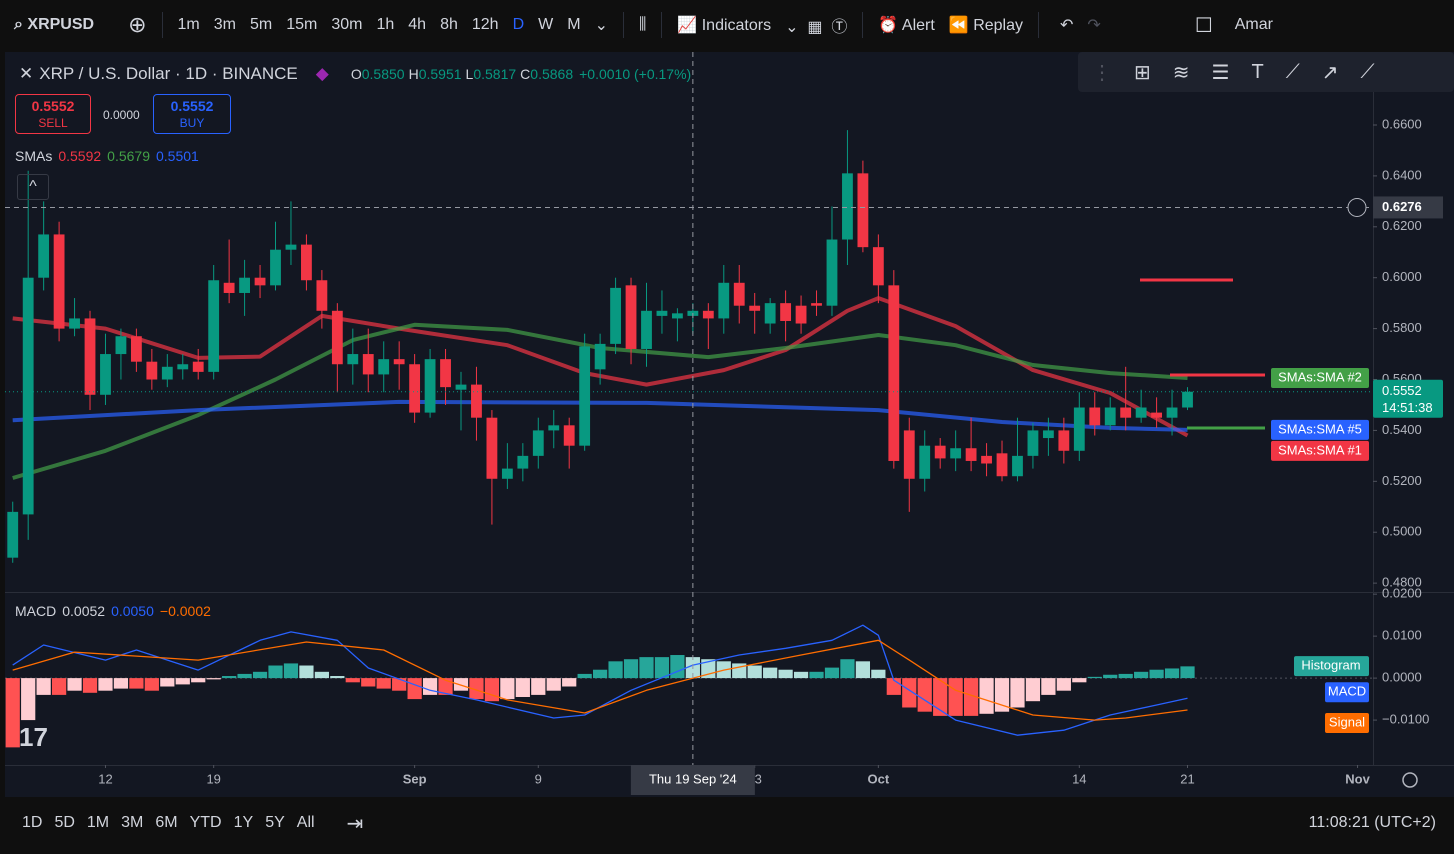  What do you see at coordinates (1357, 207) in the screenshot?
I see `add-button` at bounding box center [1357, 207].